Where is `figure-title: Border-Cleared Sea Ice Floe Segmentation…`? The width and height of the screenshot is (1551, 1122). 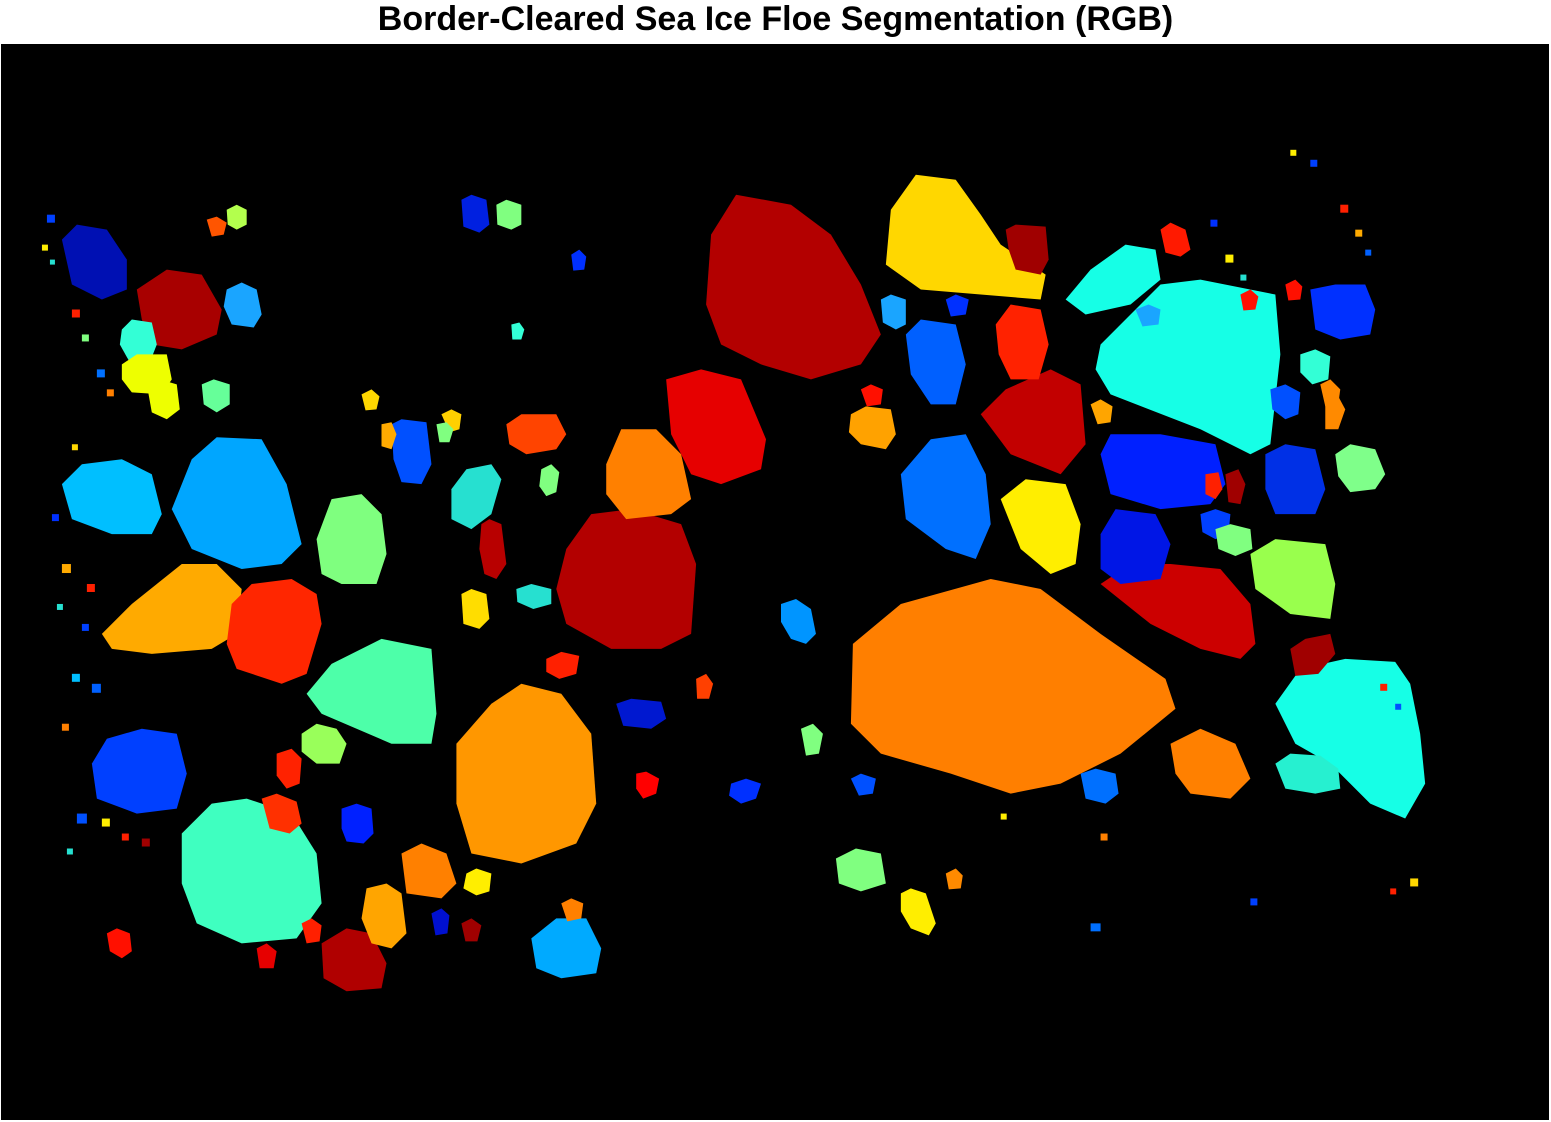
figure-title: Border-Cleared Sea Ice Floe Segmentation… is located at coordinates (775, 19).